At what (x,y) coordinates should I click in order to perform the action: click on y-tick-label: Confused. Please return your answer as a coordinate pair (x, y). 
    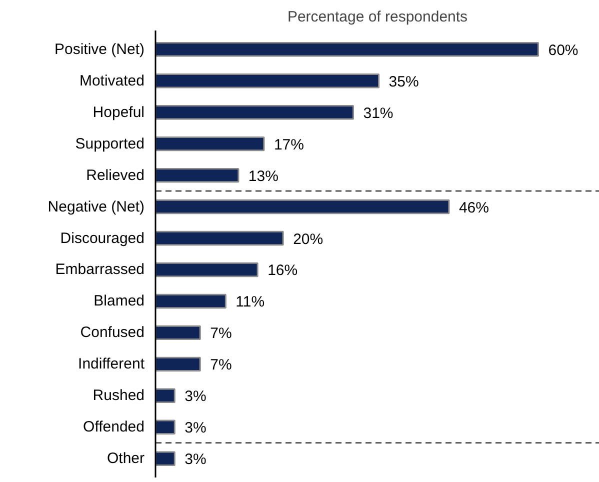
    Looking at the image, I should click on (112, 333).